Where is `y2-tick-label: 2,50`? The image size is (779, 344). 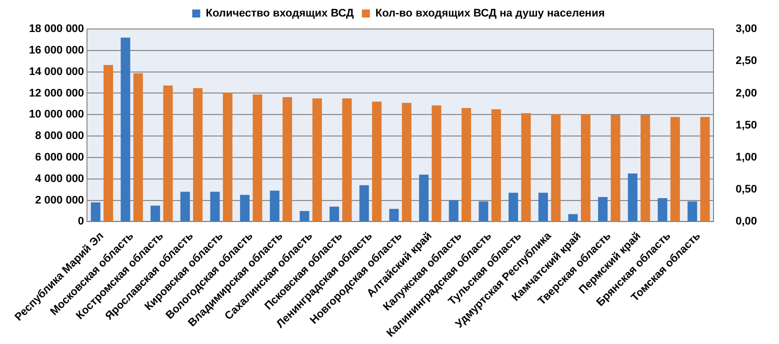 y2-tick-label: 2,50 is located at coordinates (747, 61).